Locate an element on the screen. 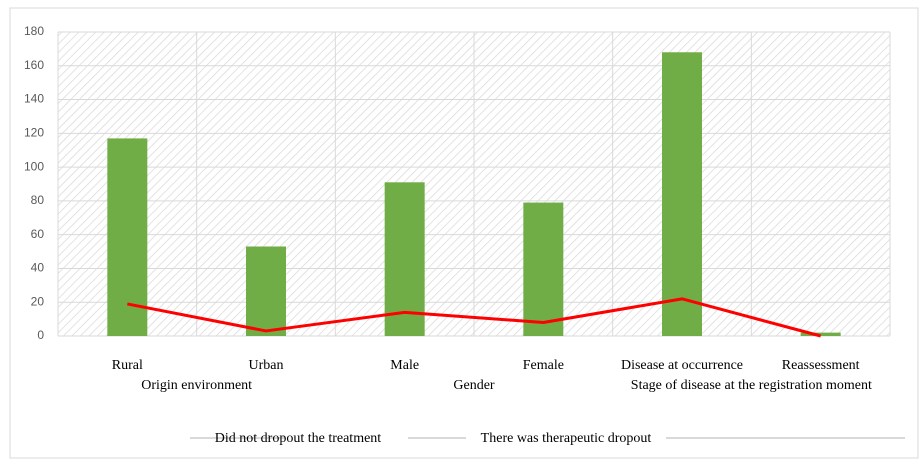  legend-entry: Did not dropout the treatment is located at coordinates (298, 438).